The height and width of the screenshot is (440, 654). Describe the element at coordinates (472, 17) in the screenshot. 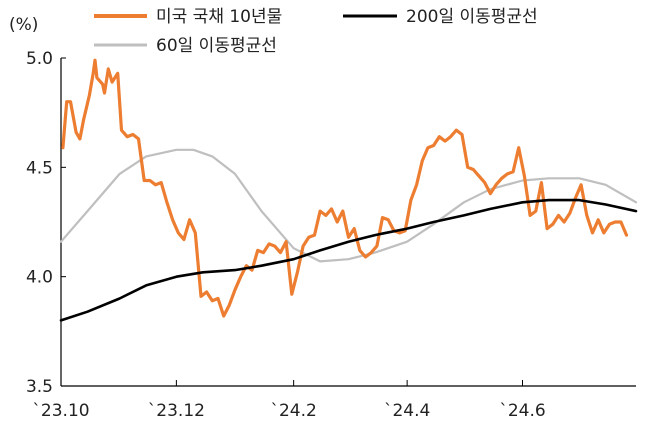

I see `legend-label-ma200: 200일 이동평균선` at that location.